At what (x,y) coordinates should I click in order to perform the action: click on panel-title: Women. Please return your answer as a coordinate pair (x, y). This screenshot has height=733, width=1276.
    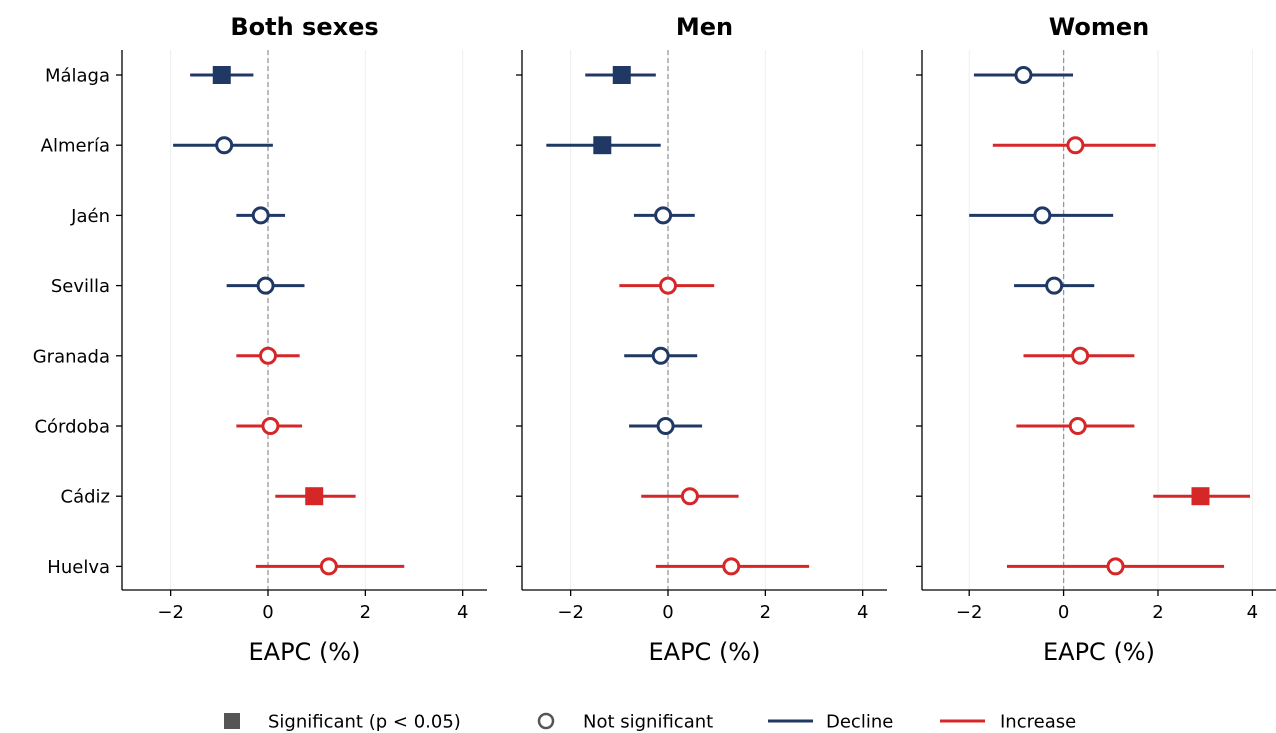
    Looking at the image, I should click on (1099, 27).